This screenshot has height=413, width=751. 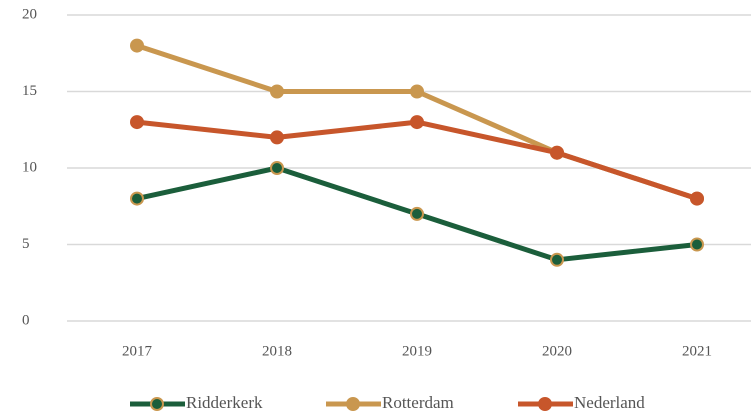 I want to click on y-tick-label: 5, so click(x=26, y=244).